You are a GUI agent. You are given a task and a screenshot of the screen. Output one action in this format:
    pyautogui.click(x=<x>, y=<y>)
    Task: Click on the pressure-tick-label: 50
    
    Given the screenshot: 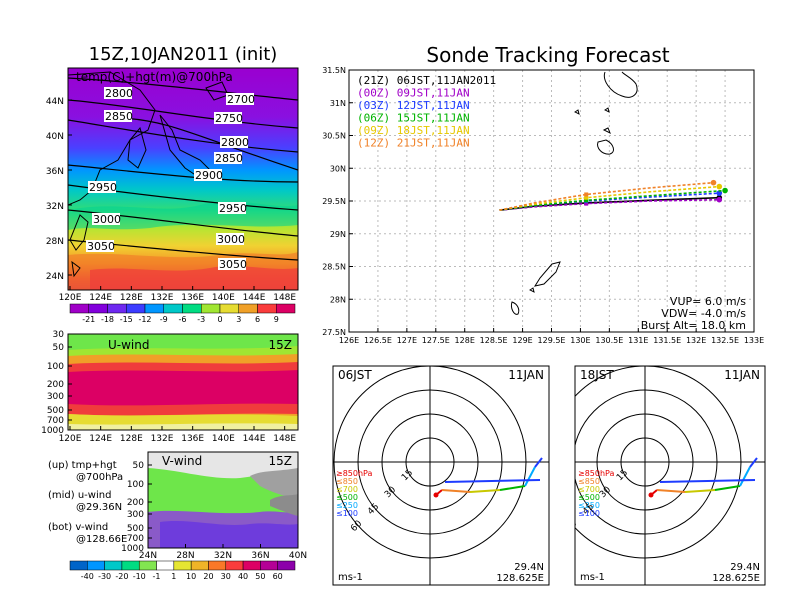 What is the action you would take?
    pyautogui.click(x=59, y=348)
    